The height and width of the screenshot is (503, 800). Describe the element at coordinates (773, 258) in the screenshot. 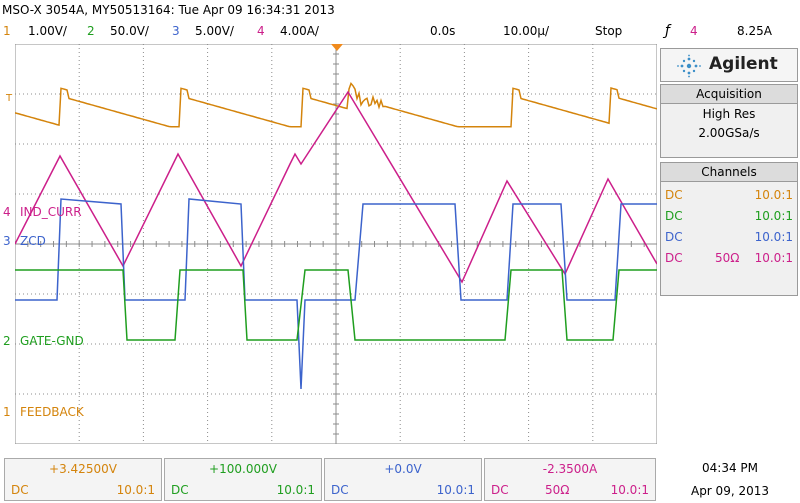

I see `ch4-probe-ratio: 10.0:1` at that location.